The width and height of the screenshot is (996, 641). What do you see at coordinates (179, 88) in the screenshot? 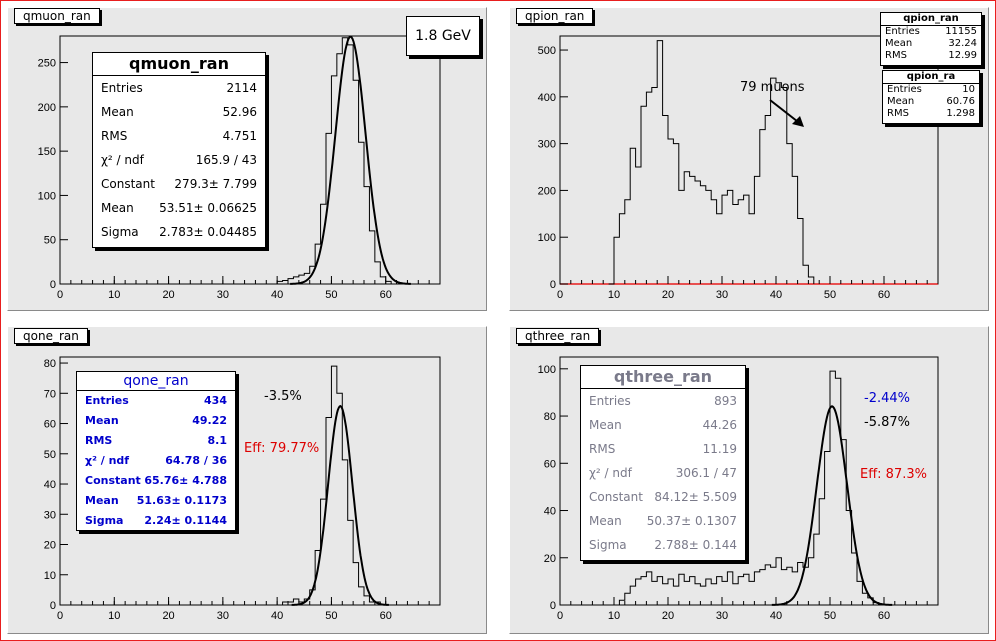
I see `stats-row: Entries 2114` at bounding box center [179, 88].